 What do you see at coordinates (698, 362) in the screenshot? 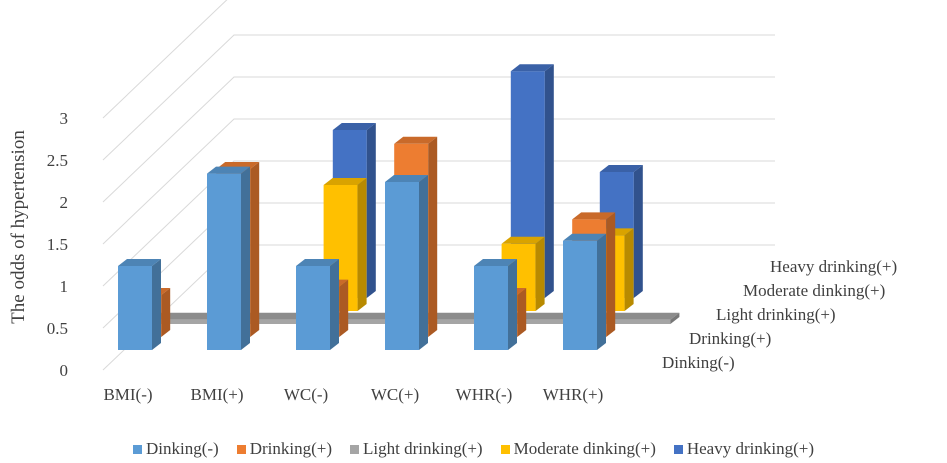
I see `depth-label: Dinking(-)` at bounding box center [698, 362].